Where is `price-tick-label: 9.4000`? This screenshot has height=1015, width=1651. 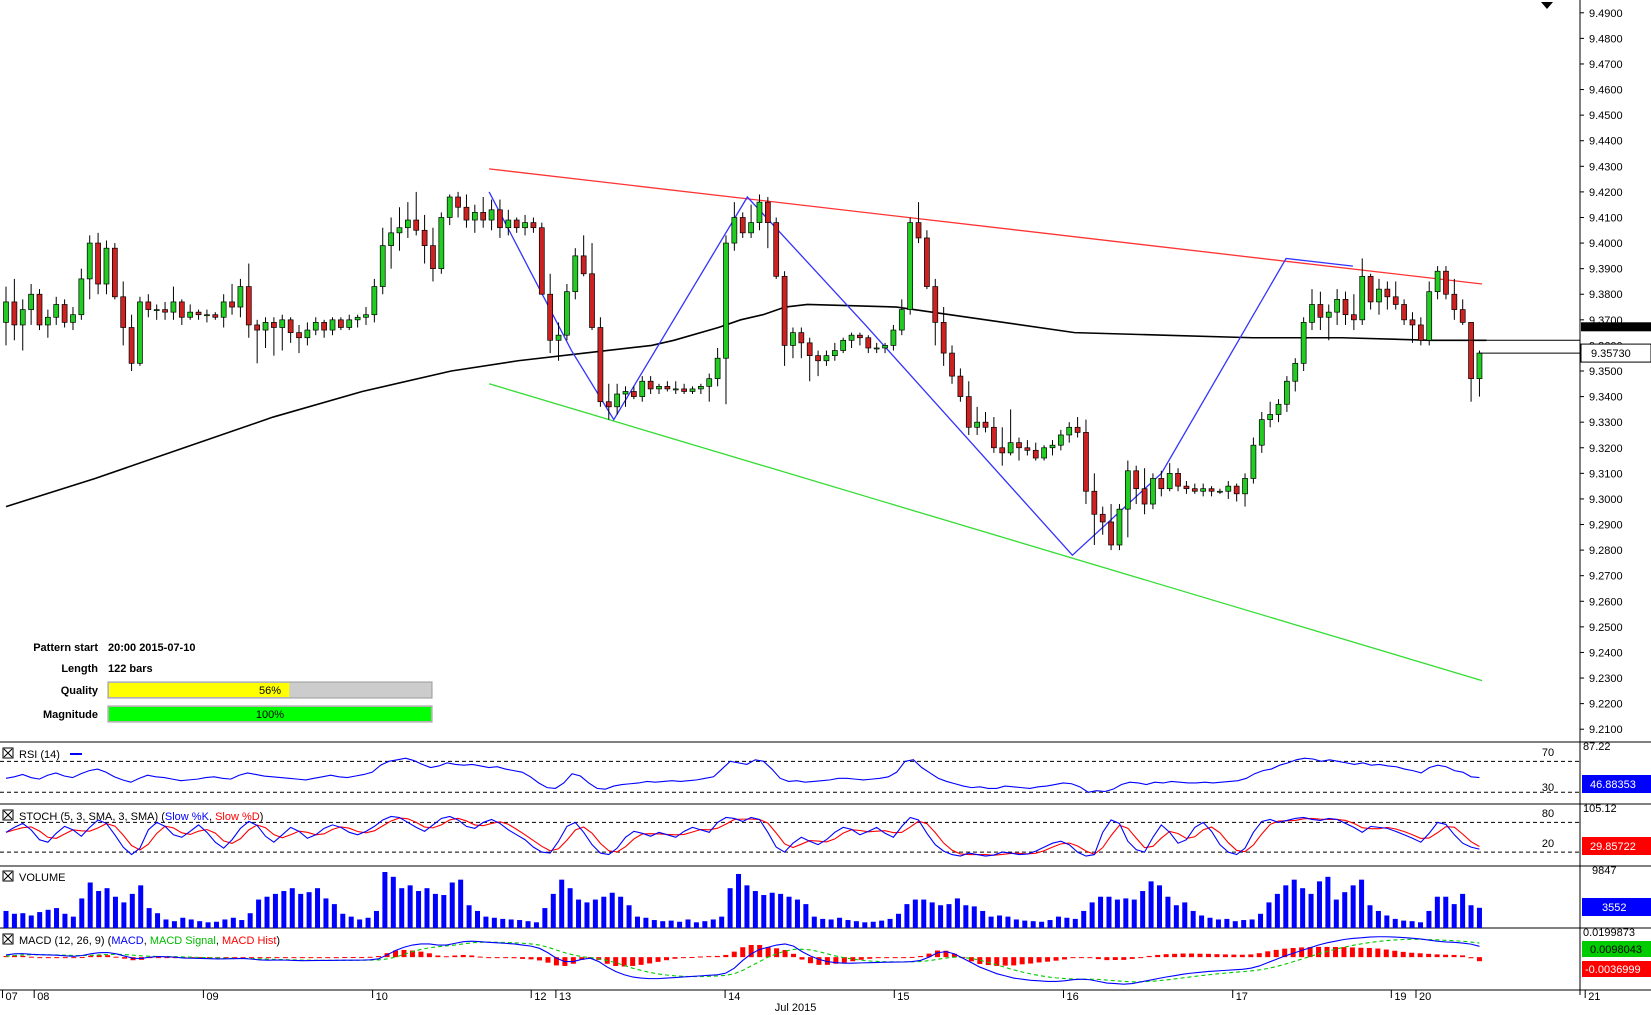 price-tick-label: 9.4000 is located at coordinates (1606, 244).